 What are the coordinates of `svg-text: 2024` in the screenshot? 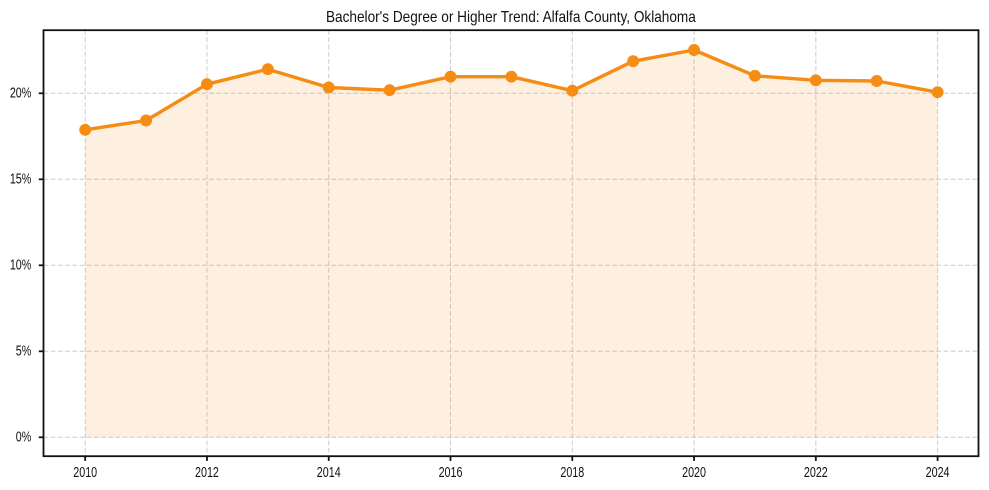 It's located at (938, 471).